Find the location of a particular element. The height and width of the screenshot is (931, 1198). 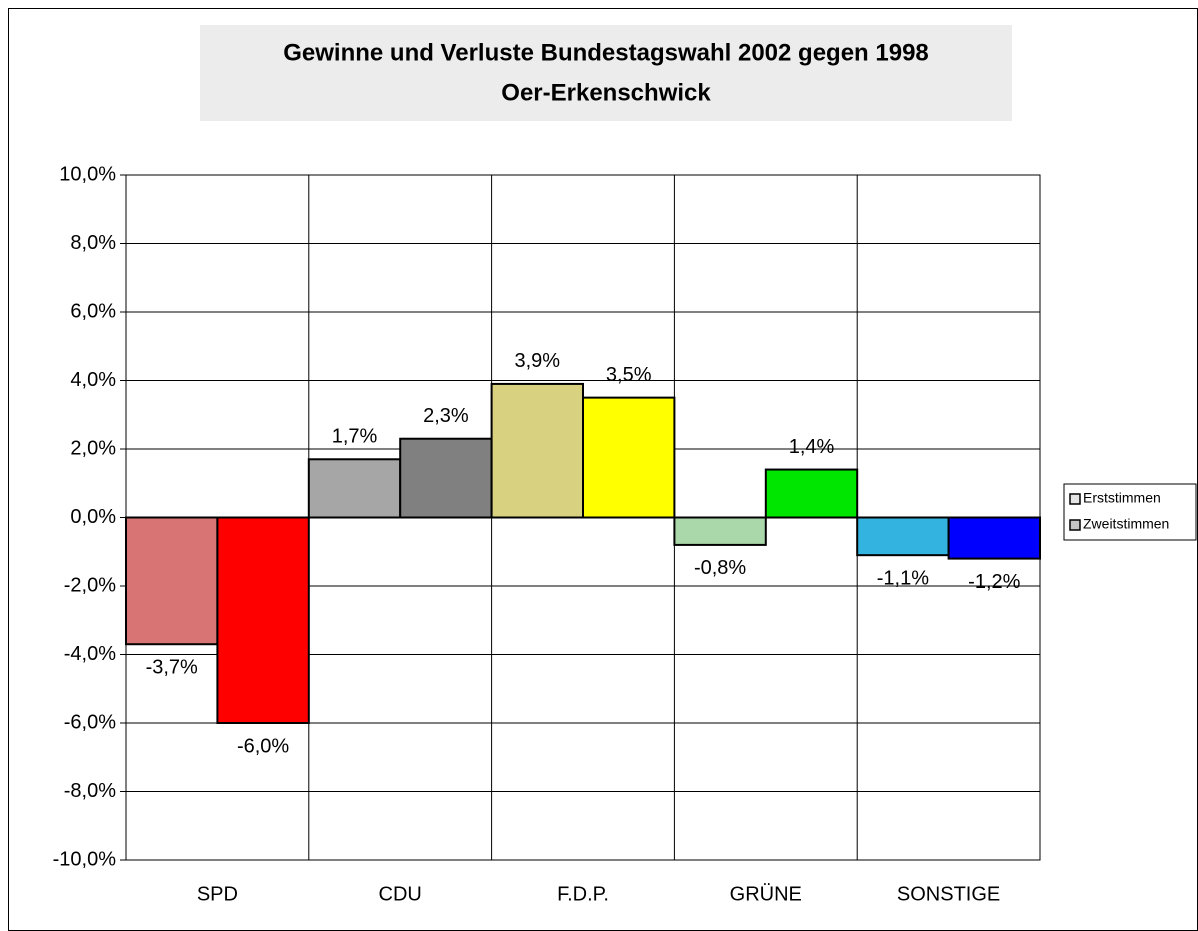

y-tick-label: 6,0% is located at coordinates (93, 311).